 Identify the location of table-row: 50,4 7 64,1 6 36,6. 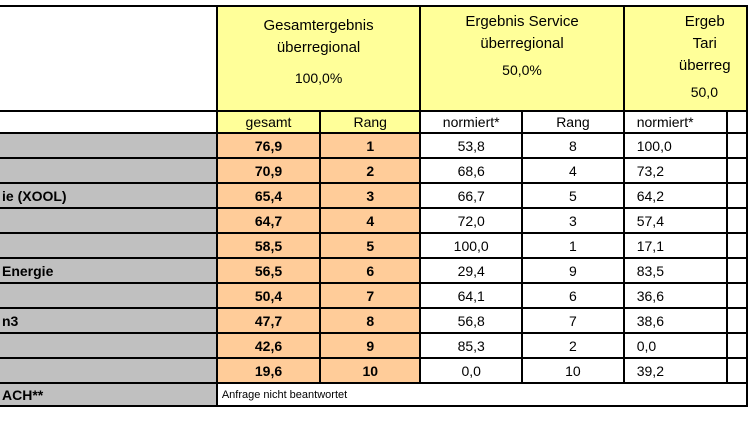
(374, 295).